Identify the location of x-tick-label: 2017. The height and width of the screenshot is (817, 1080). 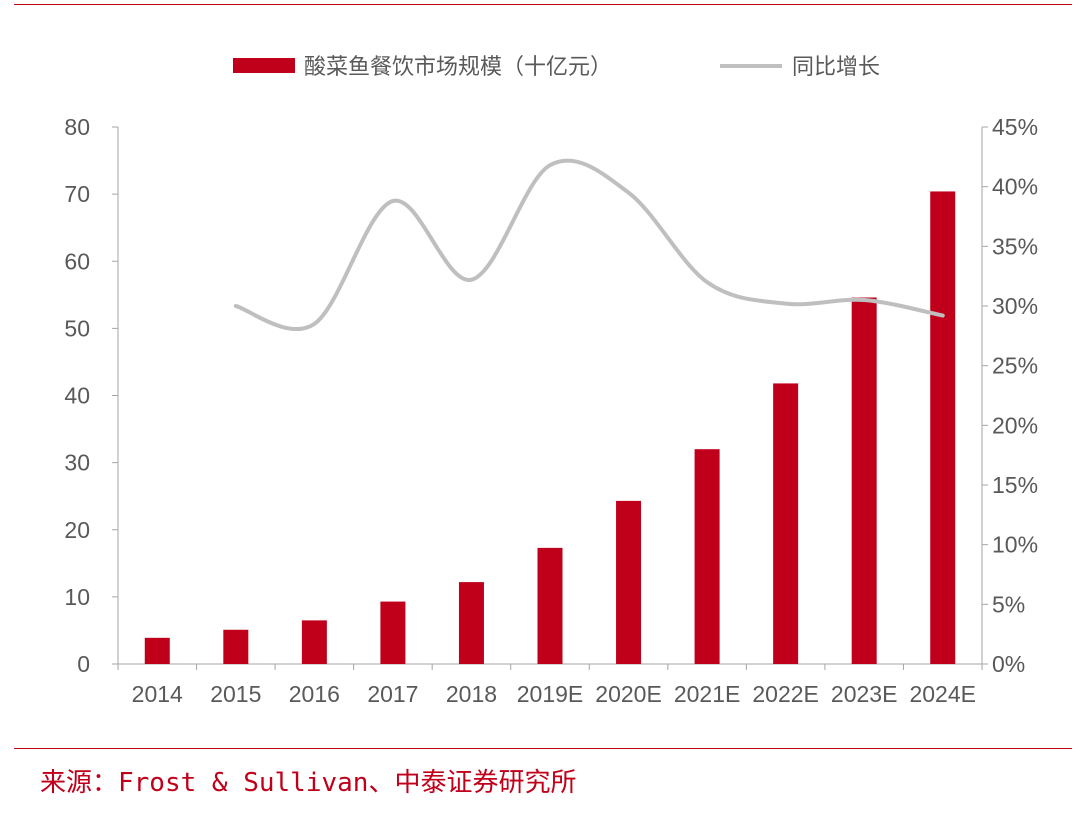
(392, 694).